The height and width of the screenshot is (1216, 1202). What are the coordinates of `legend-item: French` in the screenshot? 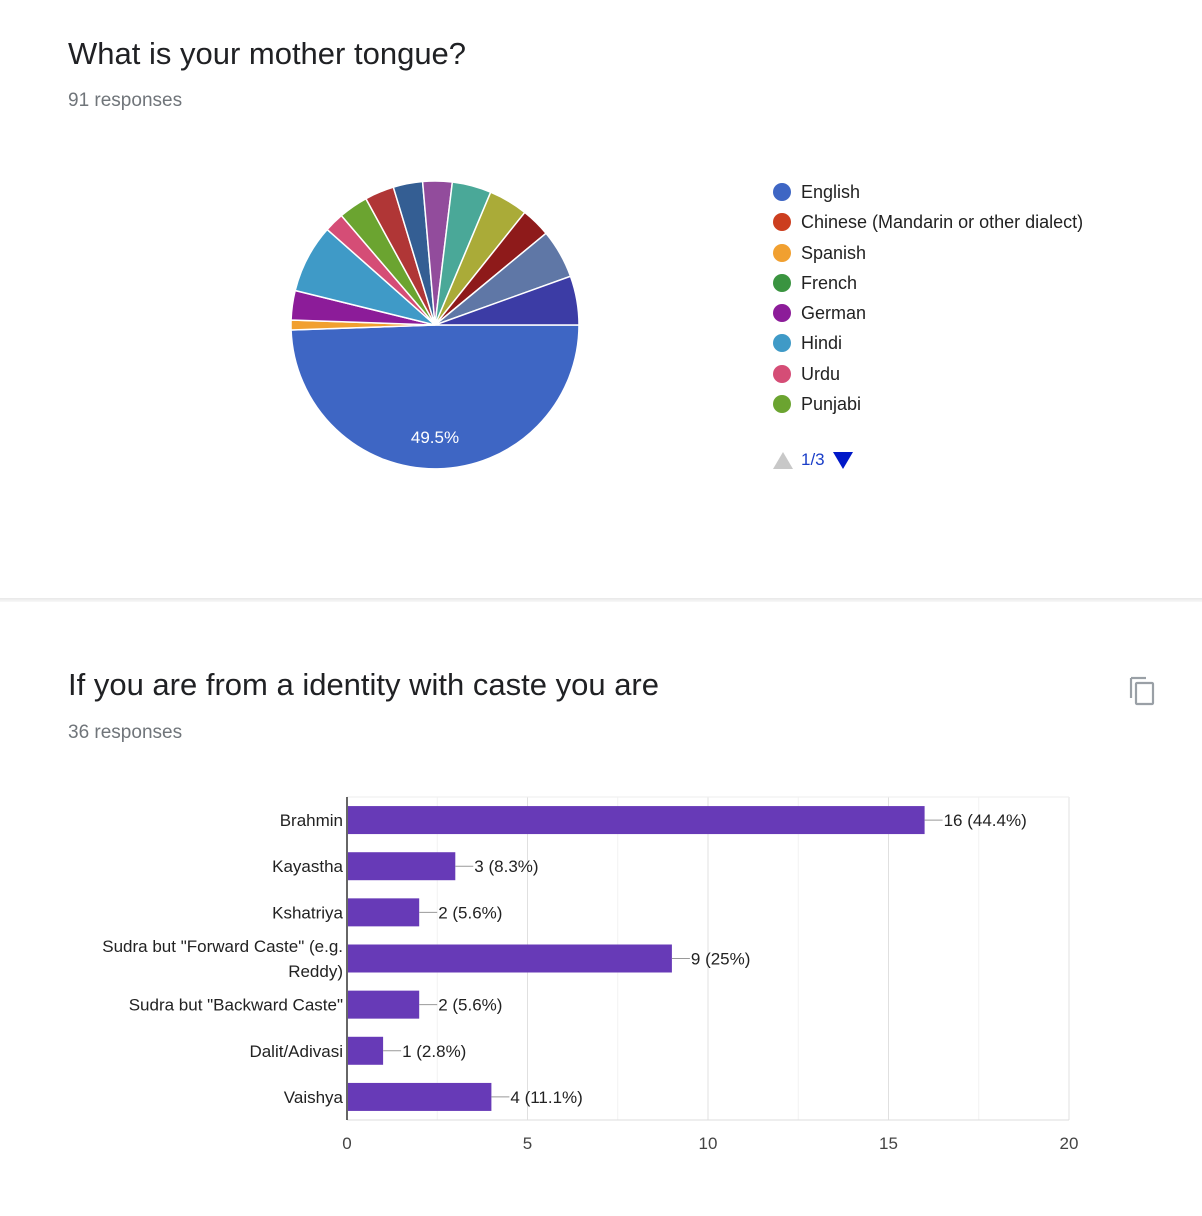 It's located at (815, 283).